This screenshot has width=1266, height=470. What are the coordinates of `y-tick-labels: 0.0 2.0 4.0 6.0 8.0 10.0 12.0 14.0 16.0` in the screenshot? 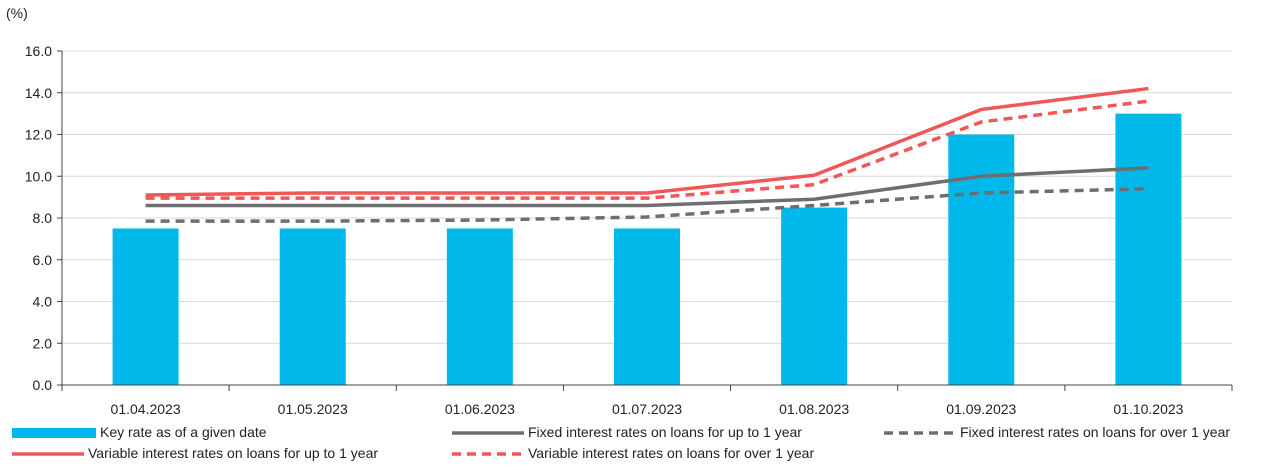 It's located at (38, 218).